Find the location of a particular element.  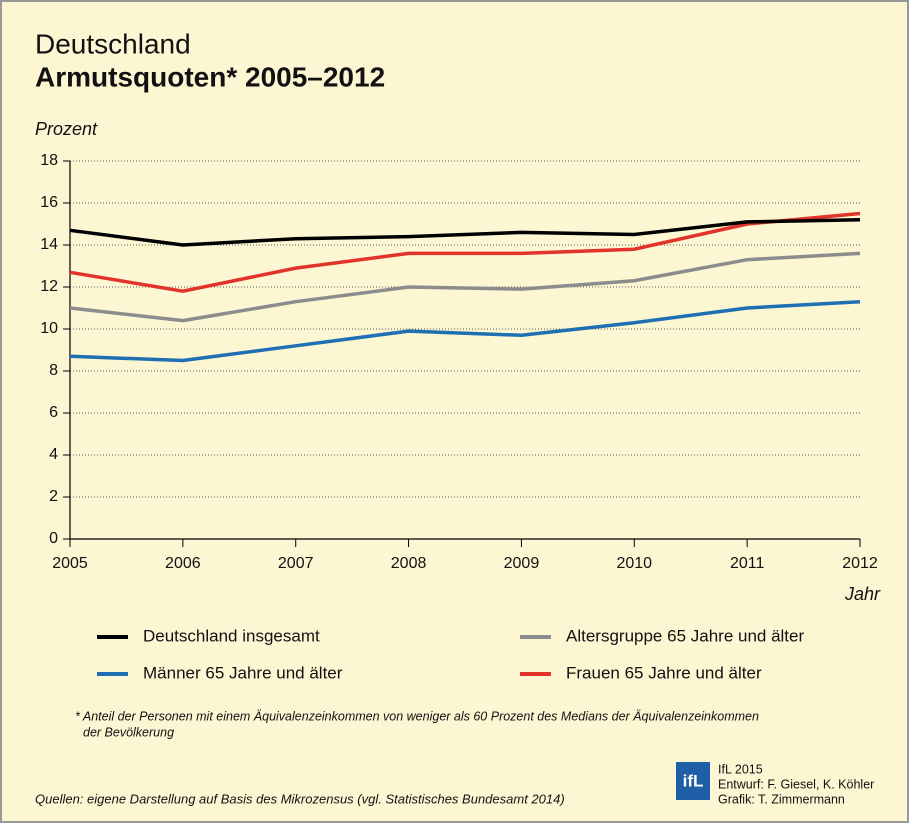

logo is located at coordinates (693, 781).